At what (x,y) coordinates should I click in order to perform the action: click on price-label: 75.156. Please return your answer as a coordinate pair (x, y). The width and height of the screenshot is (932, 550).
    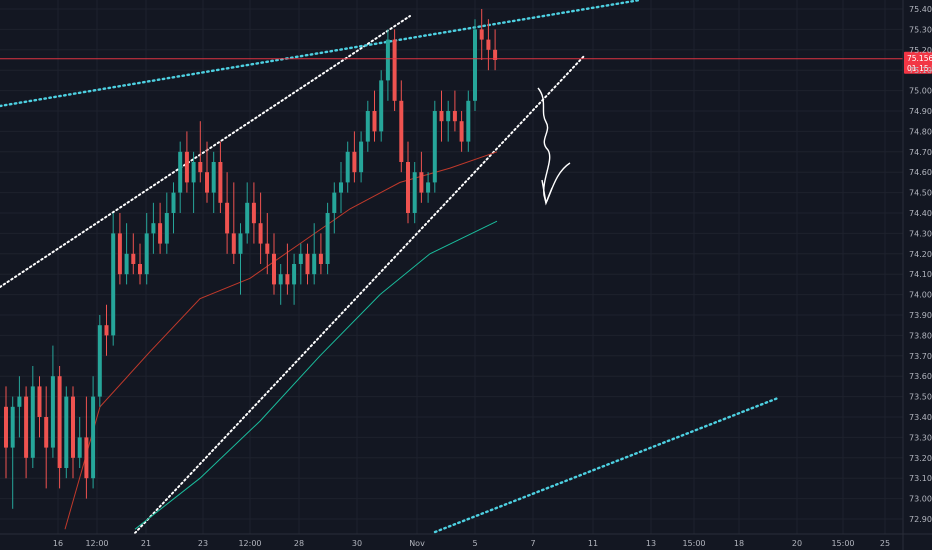
    Looking at the image, I should click on (919, 58).